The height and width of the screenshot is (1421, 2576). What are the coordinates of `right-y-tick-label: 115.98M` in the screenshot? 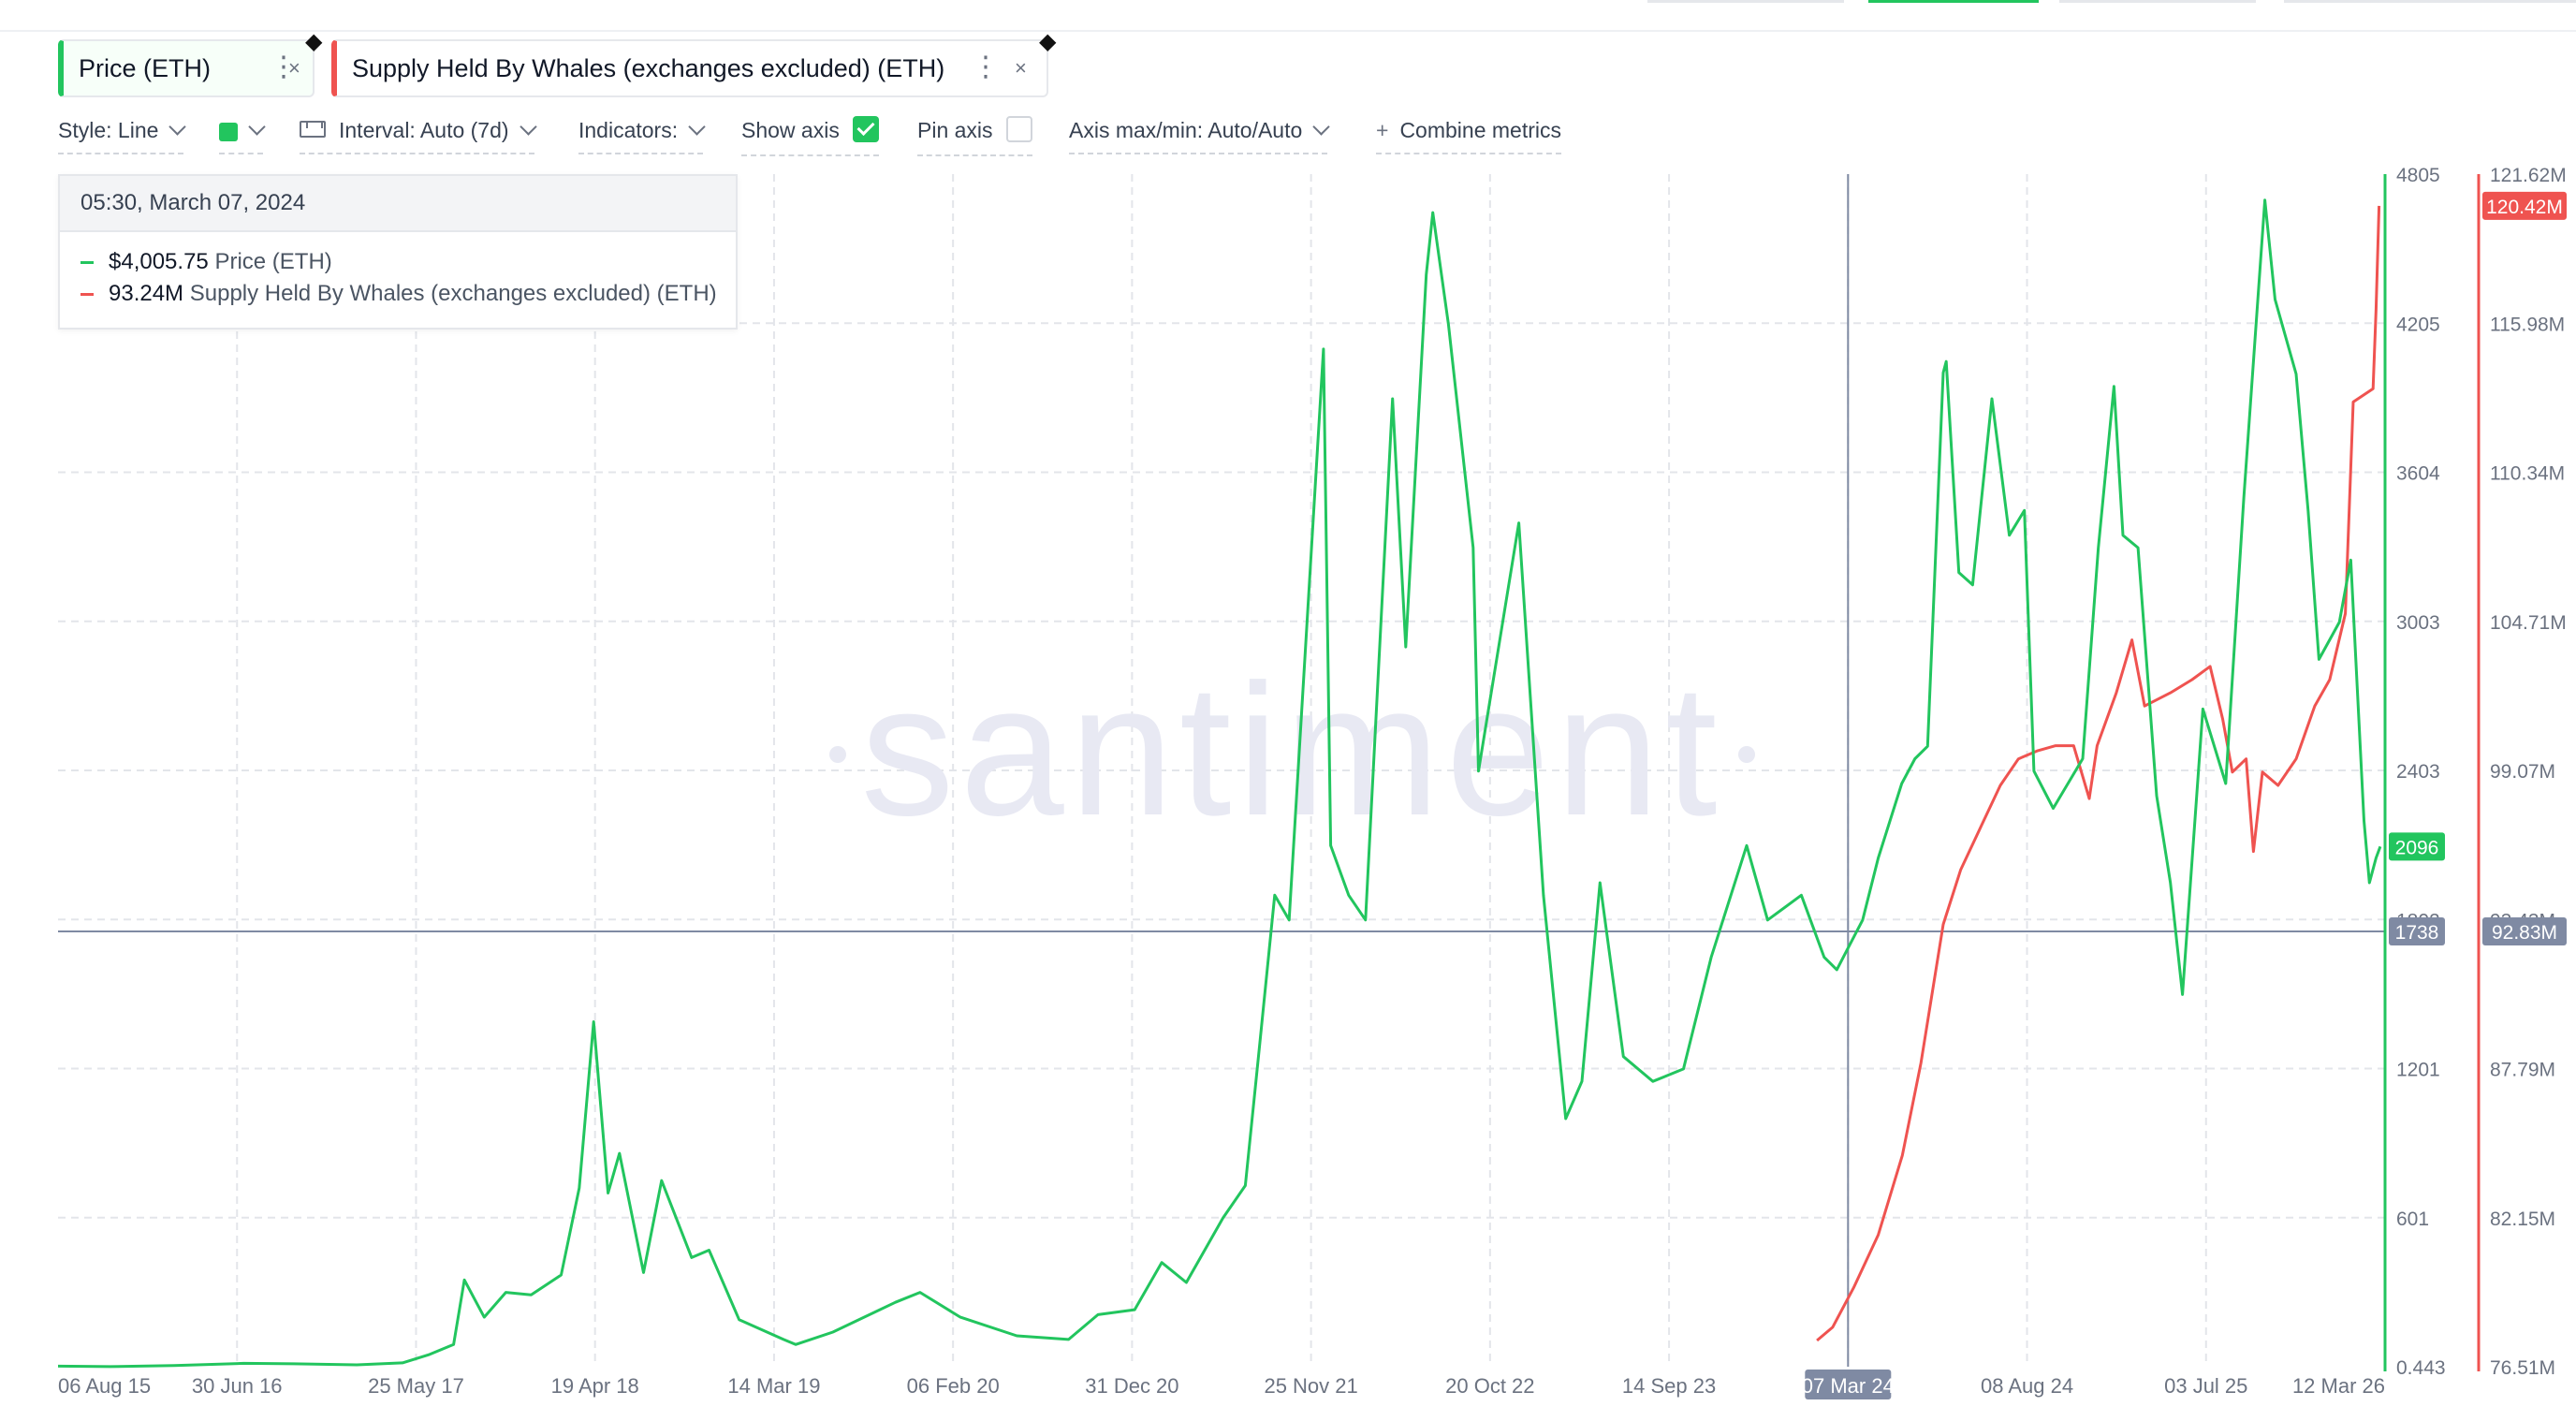 It's located at (2527, 324).